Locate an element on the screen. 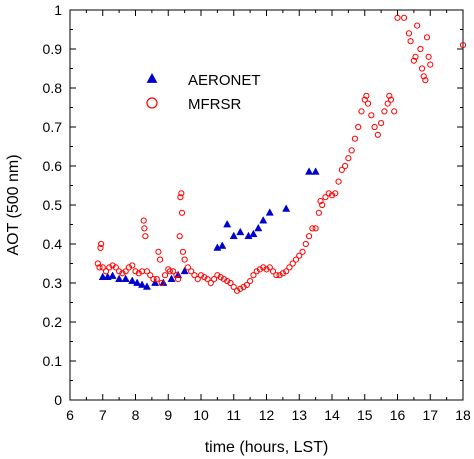 The image size is (474, 459). legend-circle-icon is located at coordinates (152, 103).